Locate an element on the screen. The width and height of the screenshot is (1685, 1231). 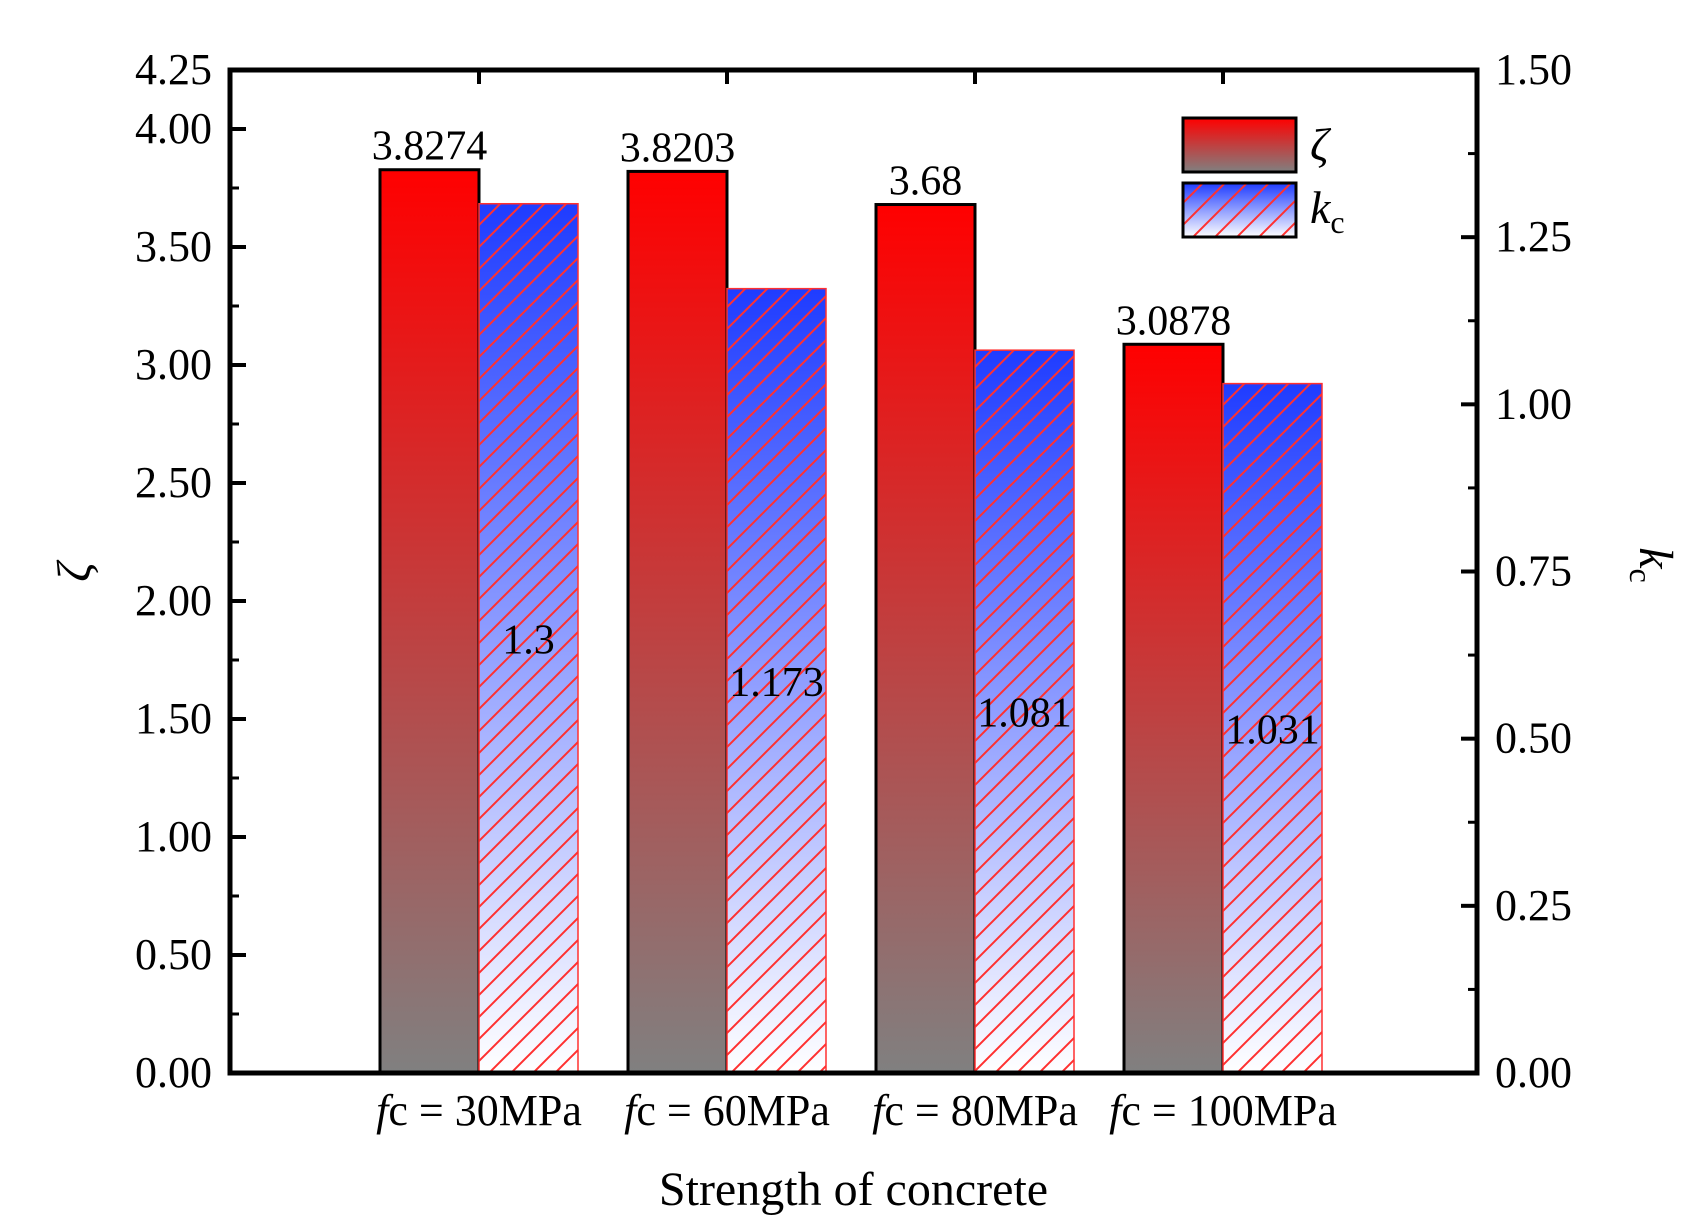
kc-value-label: 1.3 is located at coordinates (528, 640).